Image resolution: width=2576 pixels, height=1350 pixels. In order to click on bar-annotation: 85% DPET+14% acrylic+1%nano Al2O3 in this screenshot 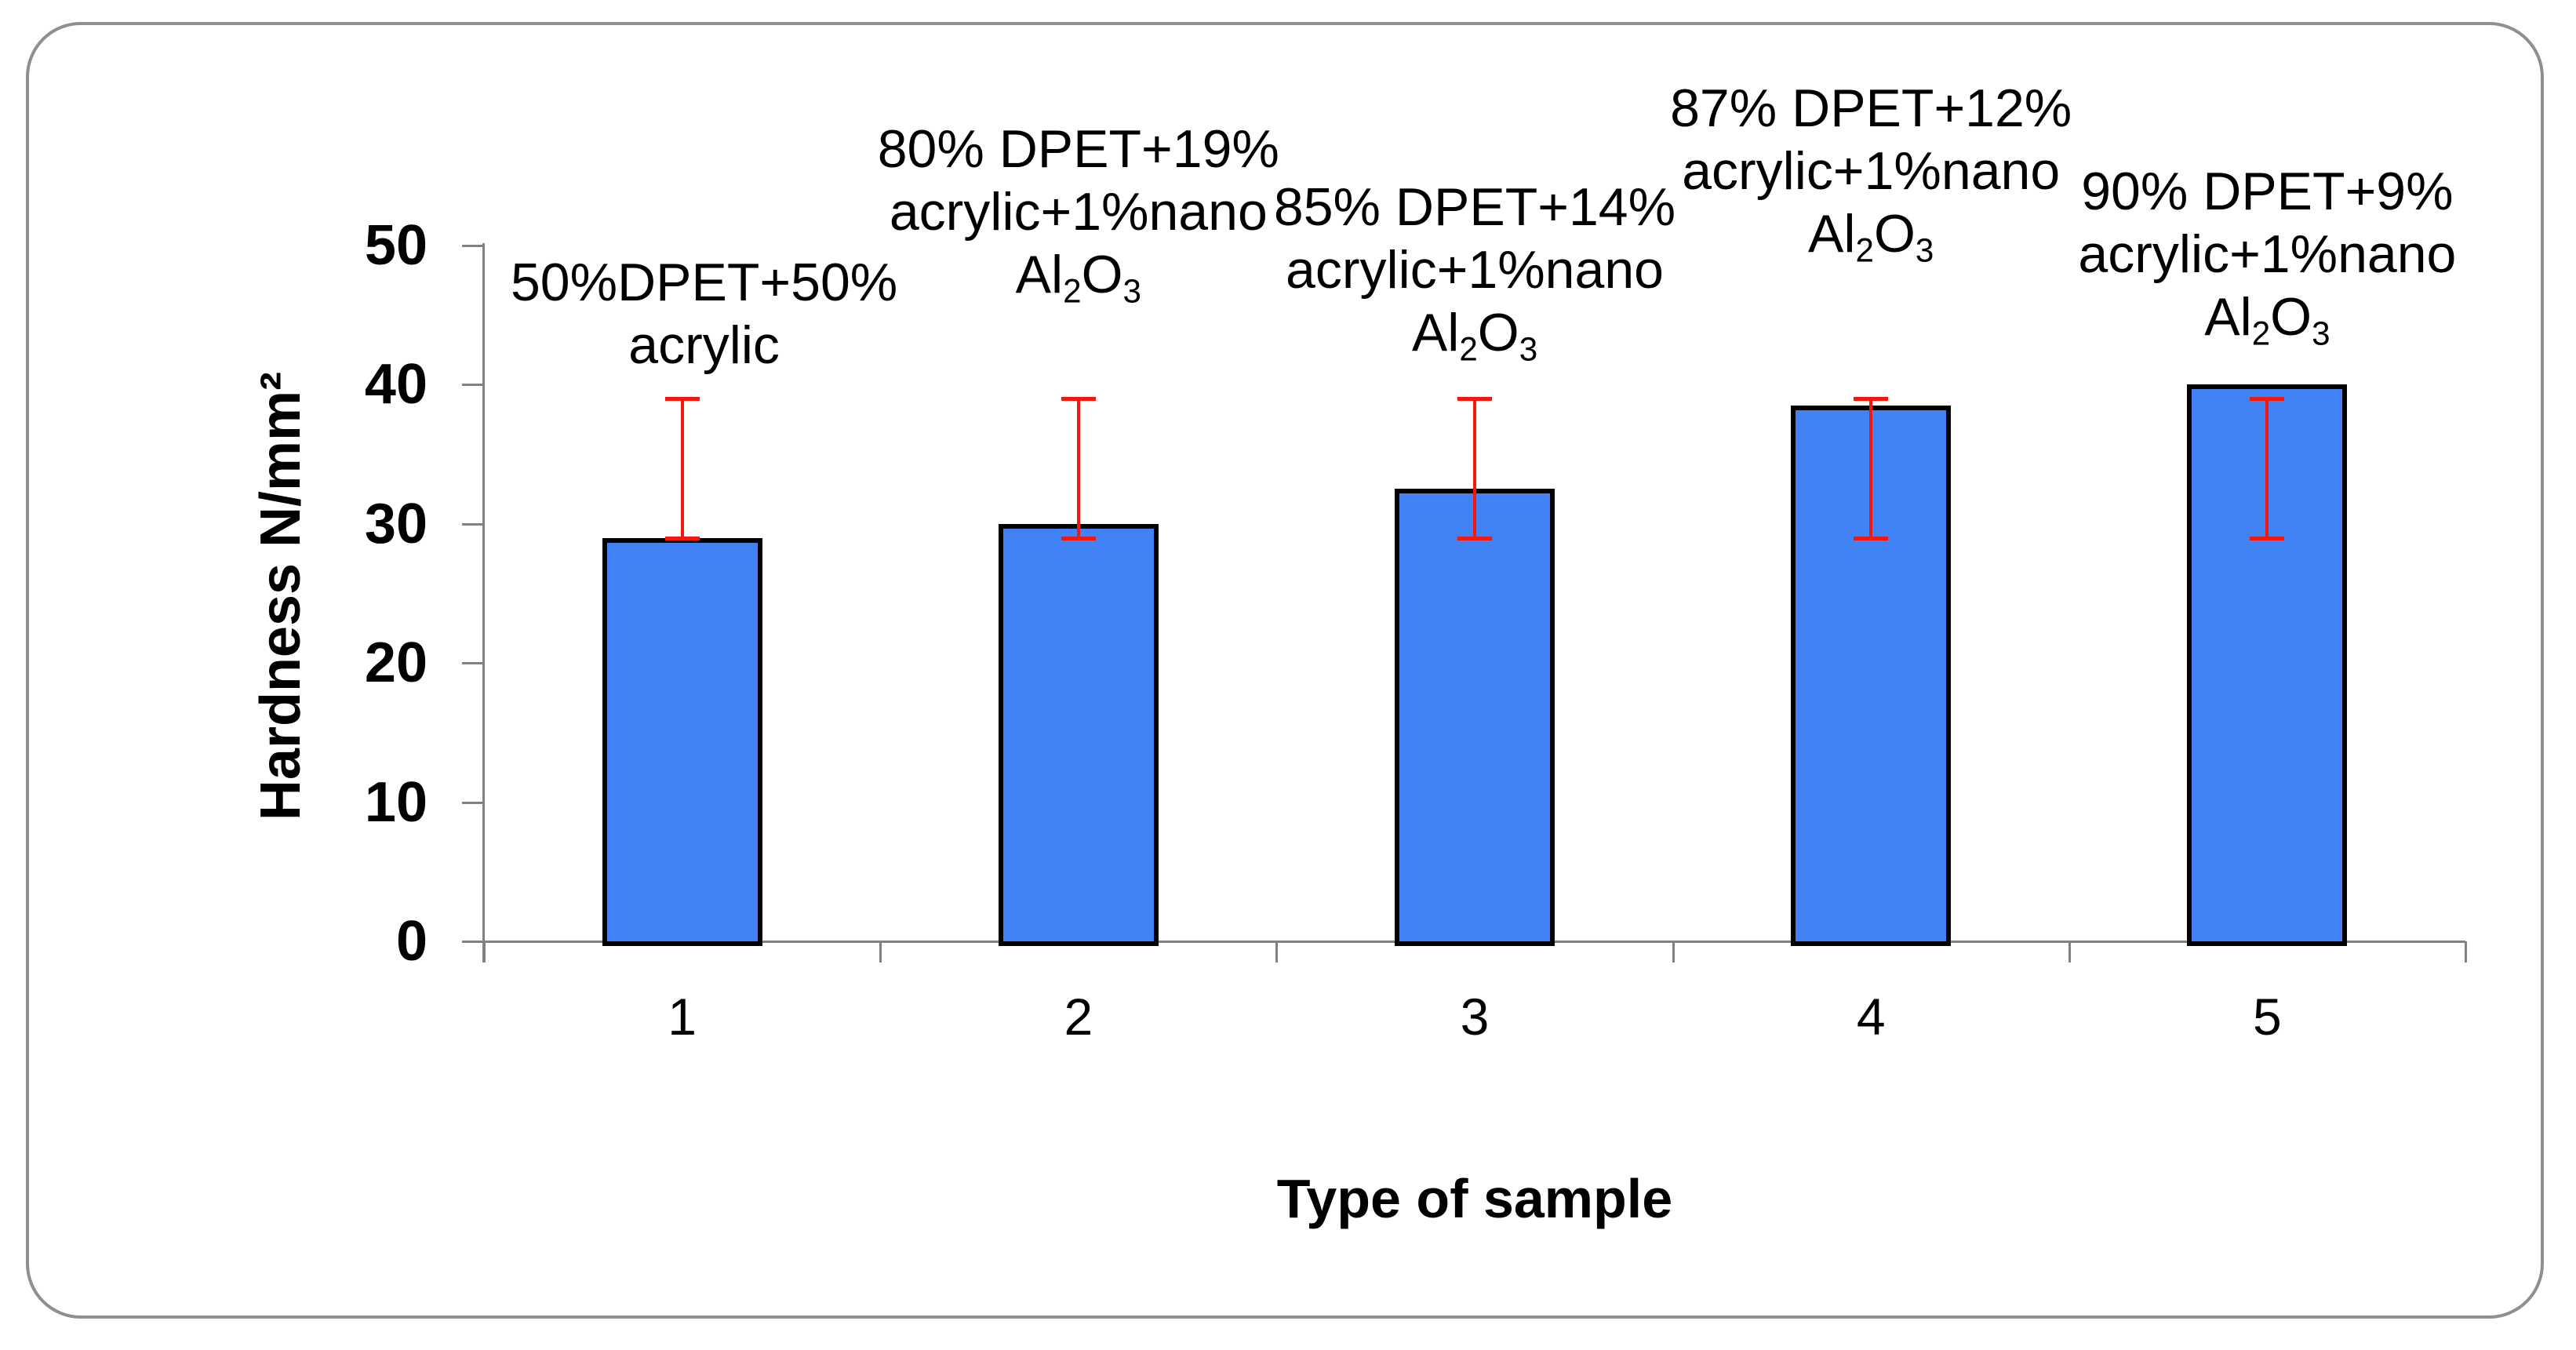, I will do `click(1474, 272)`.